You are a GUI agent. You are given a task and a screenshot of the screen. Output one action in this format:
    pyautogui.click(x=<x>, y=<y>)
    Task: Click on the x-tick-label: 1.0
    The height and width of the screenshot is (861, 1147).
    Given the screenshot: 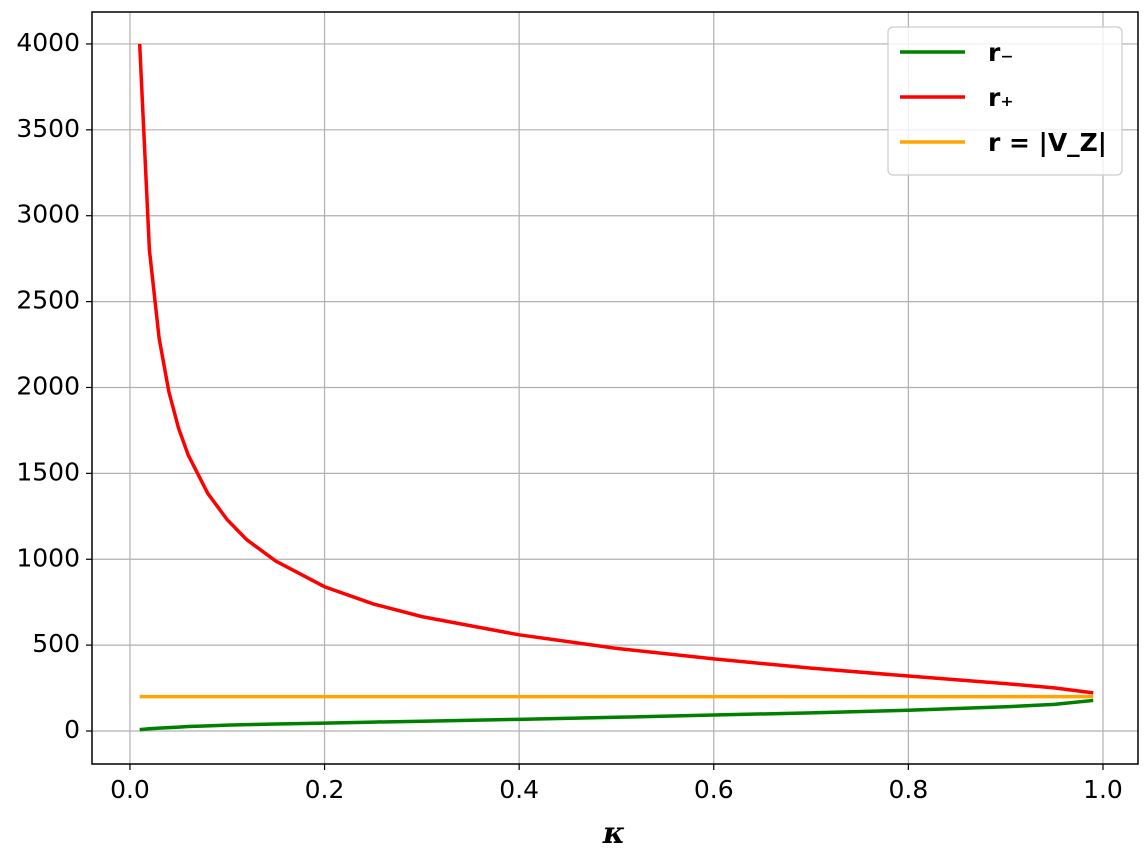 What is the action you would take?
    pyautogui.click(x=1103, y=789)
    